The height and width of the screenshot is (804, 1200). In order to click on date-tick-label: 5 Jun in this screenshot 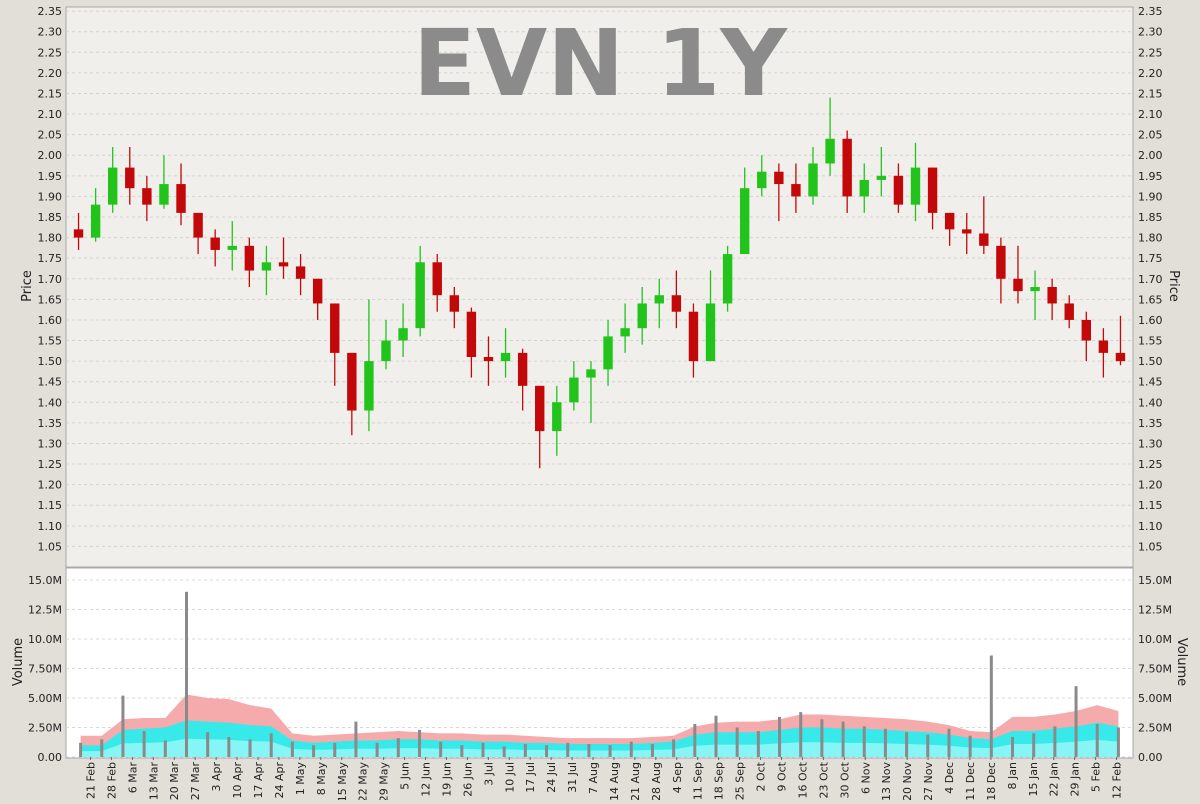, I will do `click(405, 776)`.